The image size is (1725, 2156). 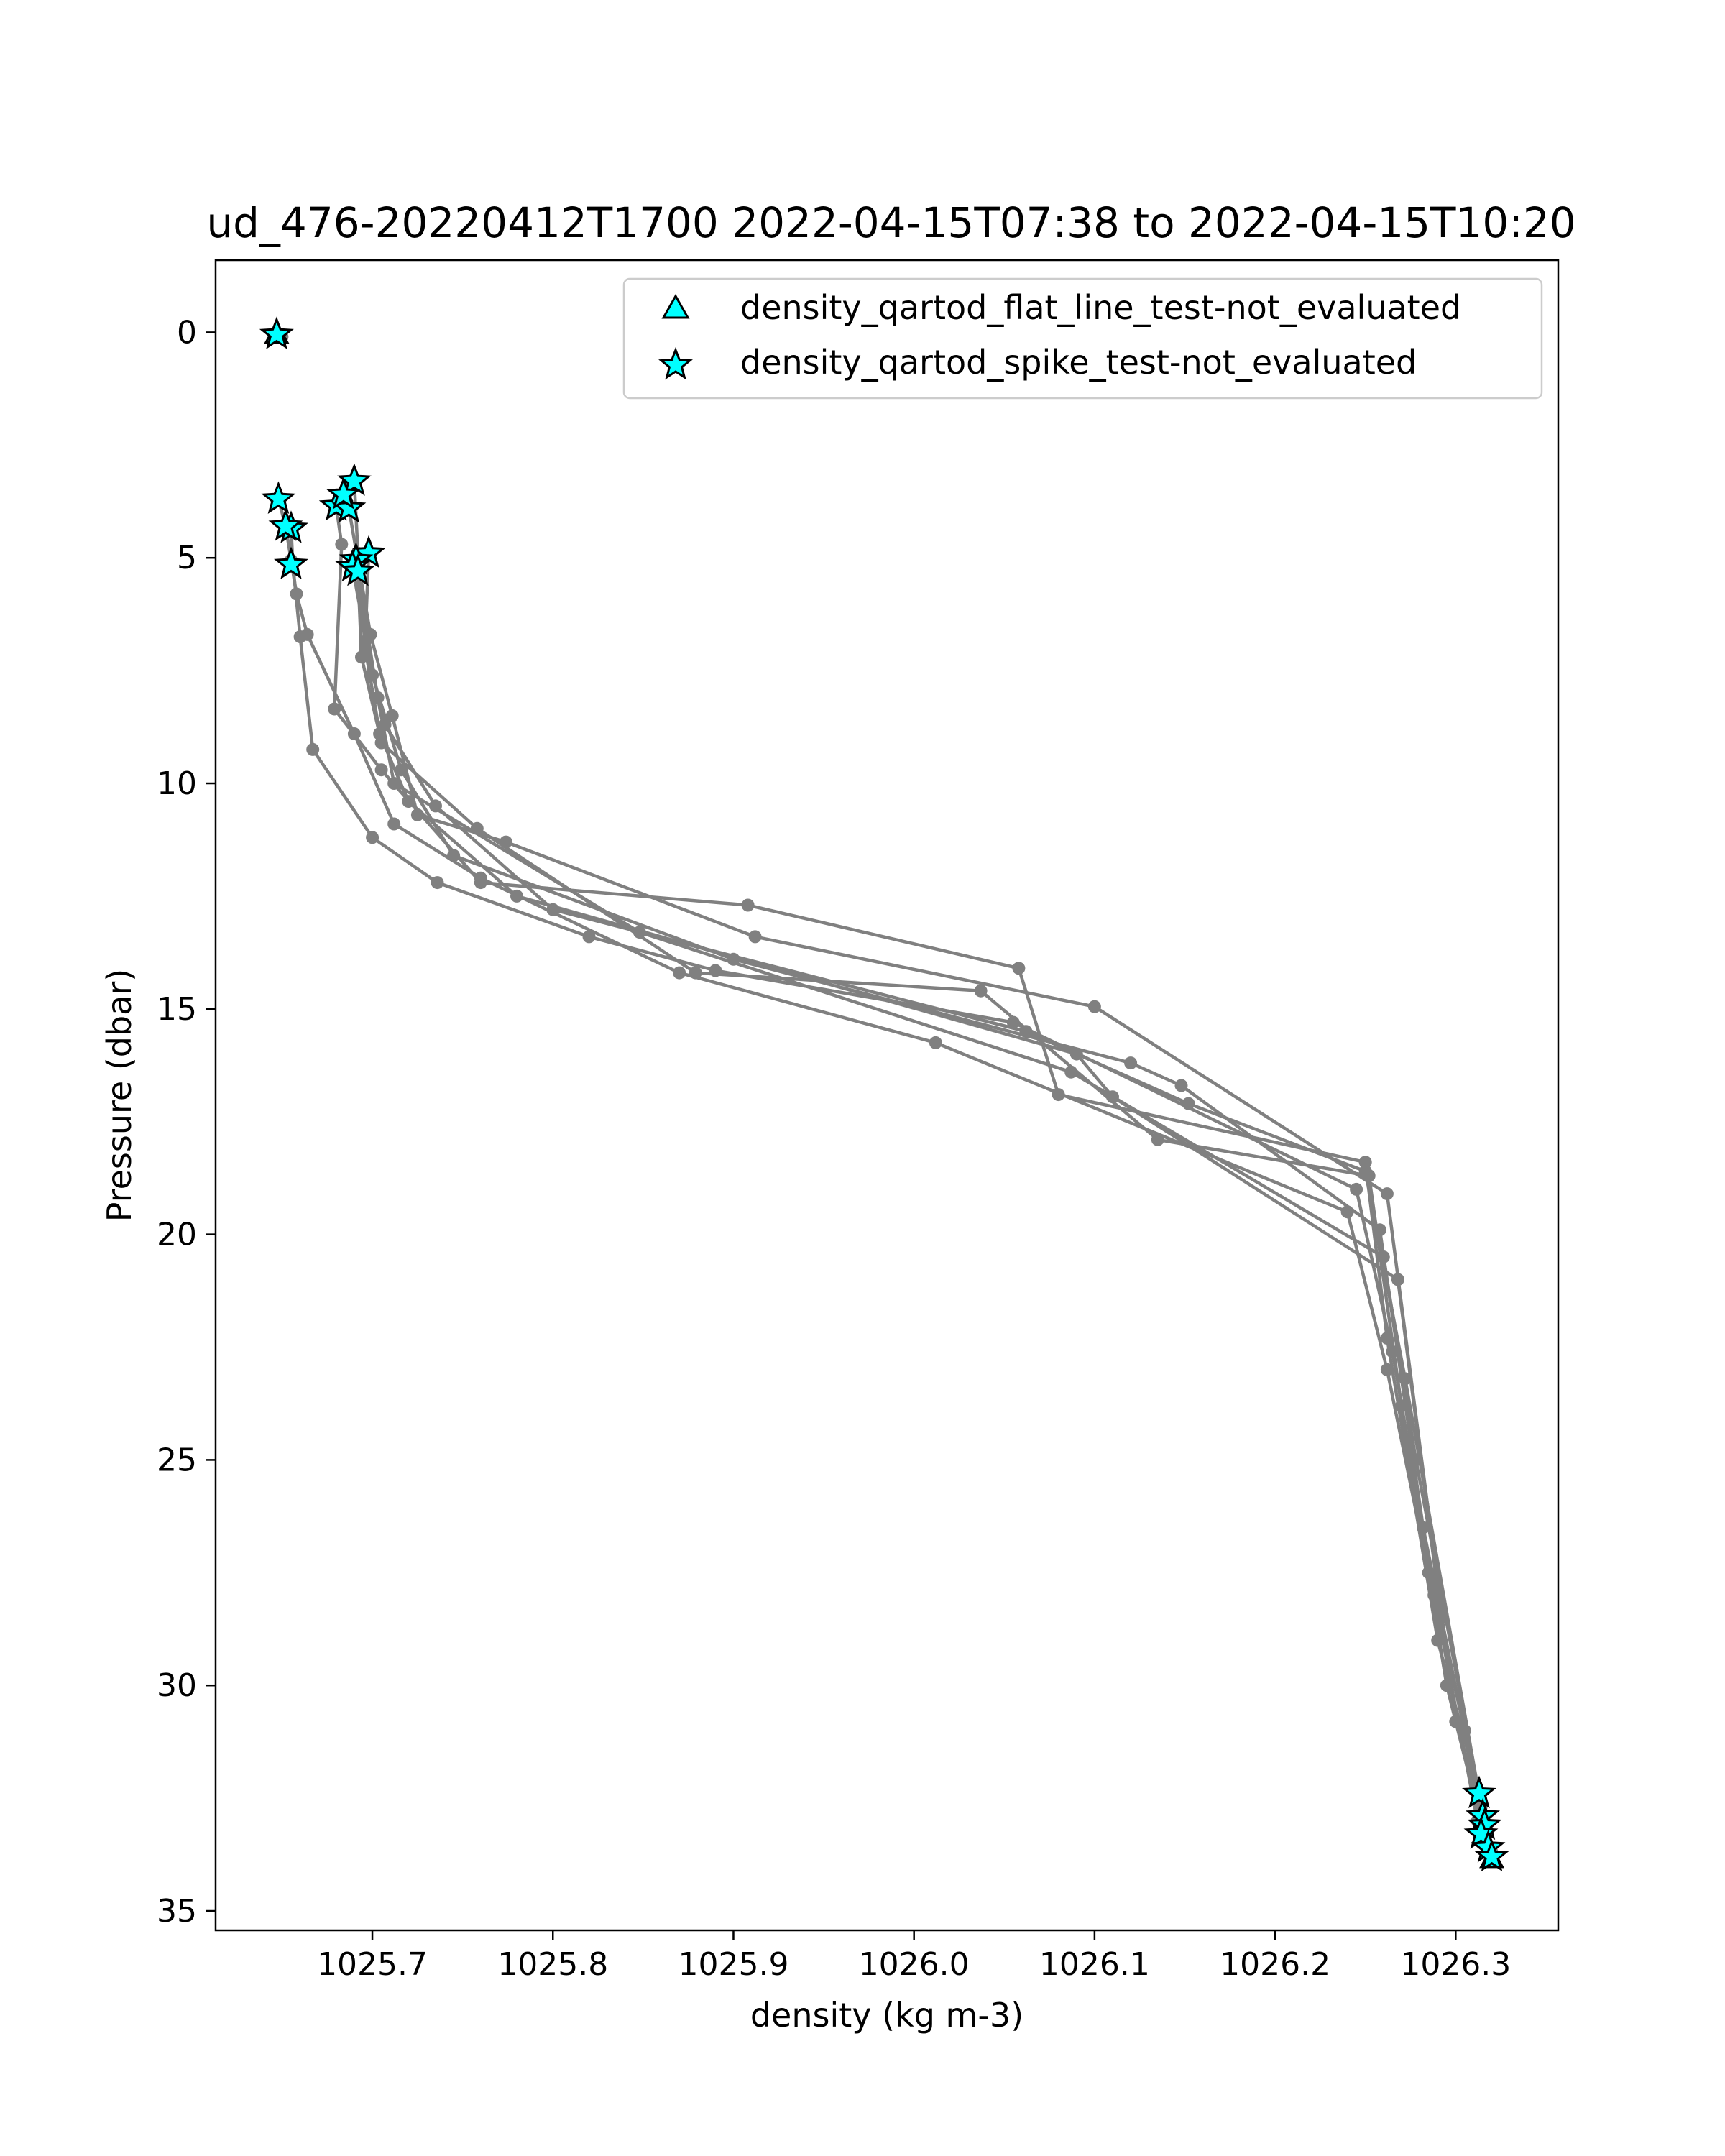 I want to click on y-tick-label: 10, so click(x=177, y=784).